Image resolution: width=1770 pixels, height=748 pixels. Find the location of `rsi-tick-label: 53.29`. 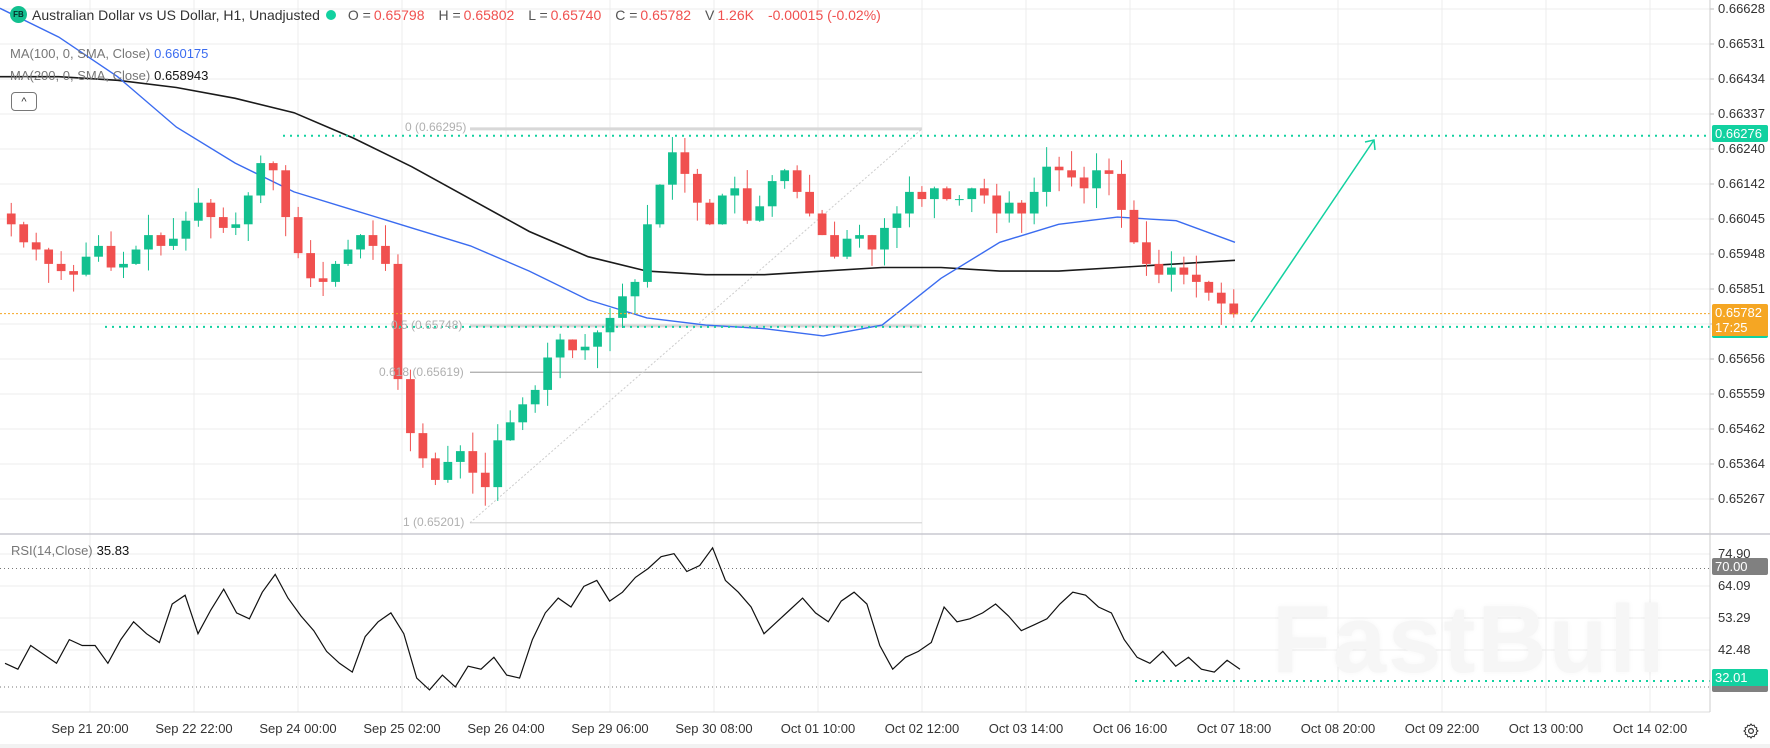

rsi-tick-label: 53.29 is located at coordinates (1734, 617).